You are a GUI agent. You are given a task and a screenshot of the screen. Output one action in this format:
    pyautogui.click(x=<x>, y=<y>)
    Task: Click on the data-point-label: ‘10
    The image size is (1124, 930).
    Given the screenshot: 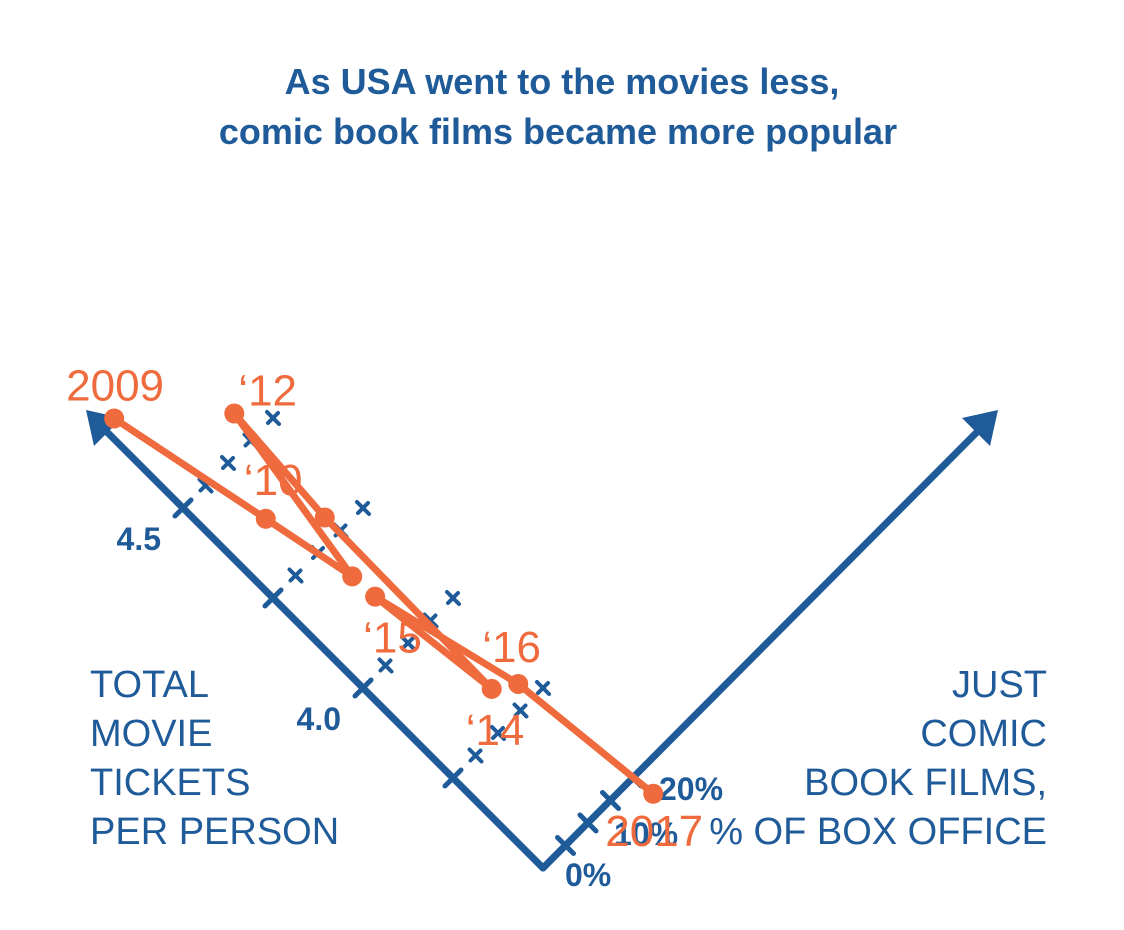 What is the action you would take?
    pyautogui.click(x=273, y=480)
    